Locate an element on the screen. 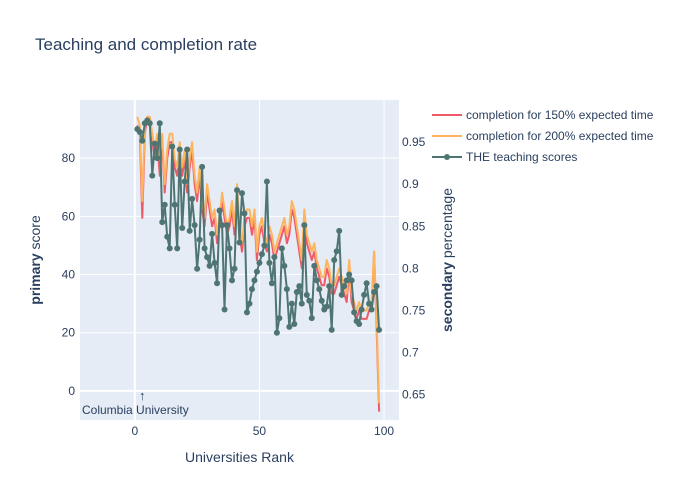 This screenshot has width=700, height=500. legend-label: completion for 200% expected time is located at coordinates (560, 136).